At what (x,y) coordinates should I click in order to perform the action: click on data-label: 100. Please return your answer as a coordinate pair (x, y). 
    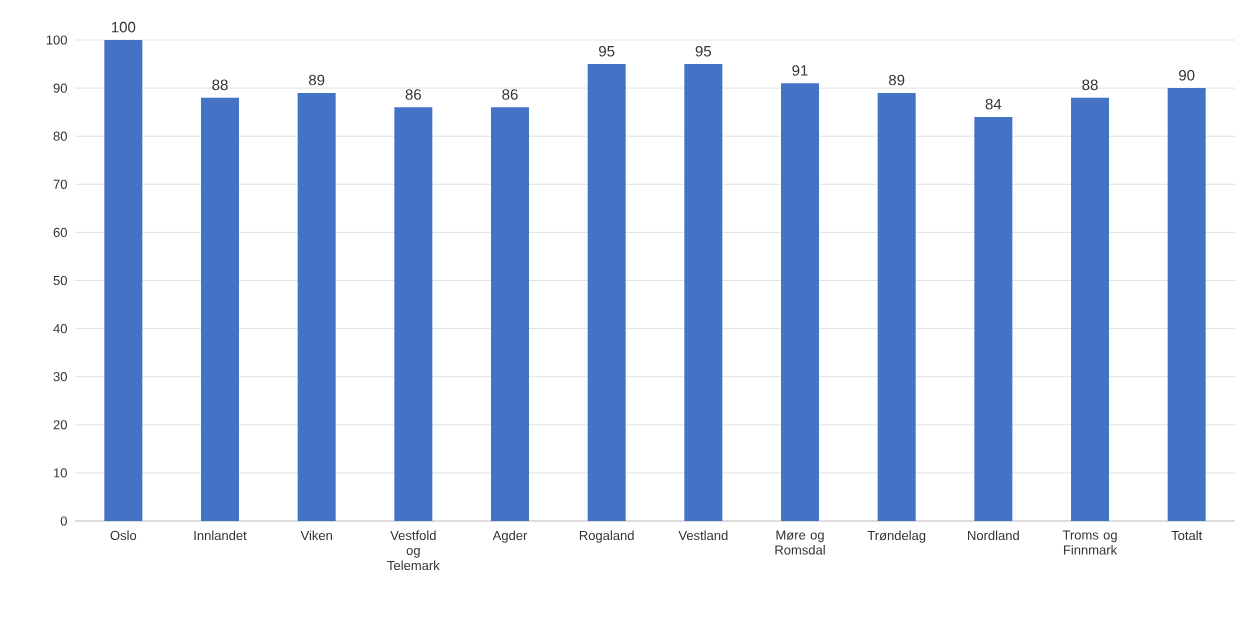
    Looking at the image, I should click on (123, 27).